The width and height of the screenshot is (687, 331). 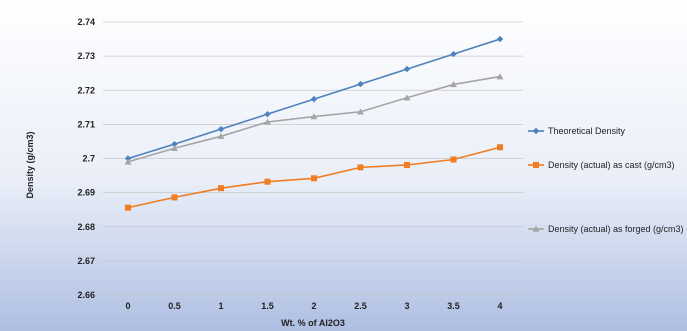 What do you see at coordinates (616, 229) in the screenshot?
I see `legend-label-3: Density (actual) as forged (g/cm3)` at bounding box center [616, 229].